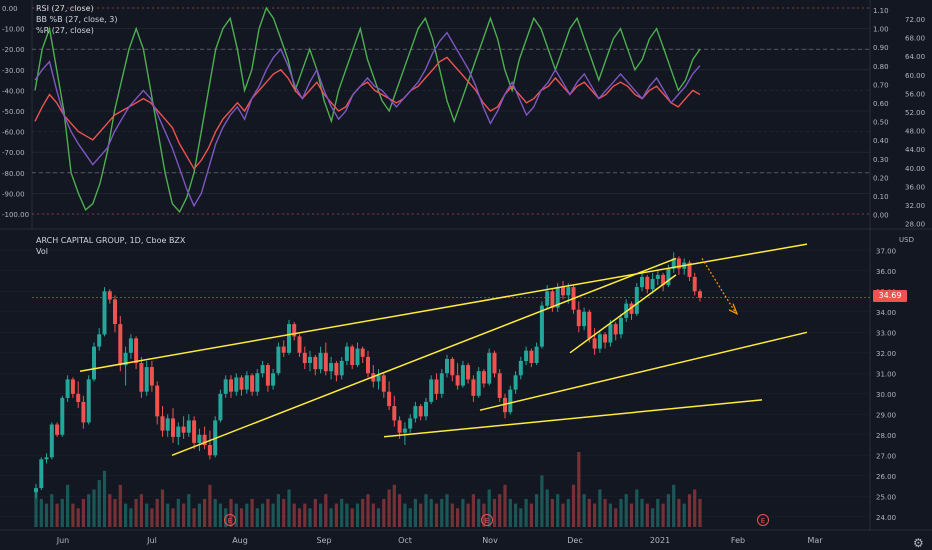 The height and width of the screenshot is (550, 932). What do you see at coordinates (915, 76) in the screenshot?
I see `osc-right-tick-label-2: 60.00` at bounding box center [915, 76].